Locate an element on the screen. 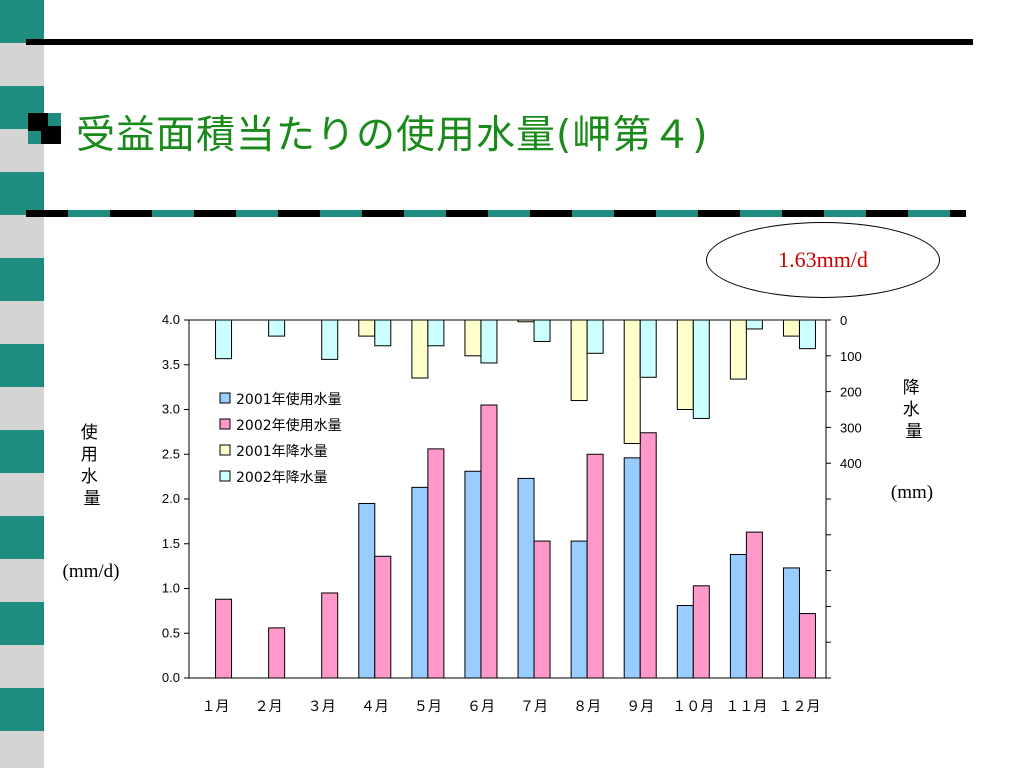 The height and width of the screenshot is (768, 1024). right-axis-title-char: 水 is located at coordinates (911, 410).